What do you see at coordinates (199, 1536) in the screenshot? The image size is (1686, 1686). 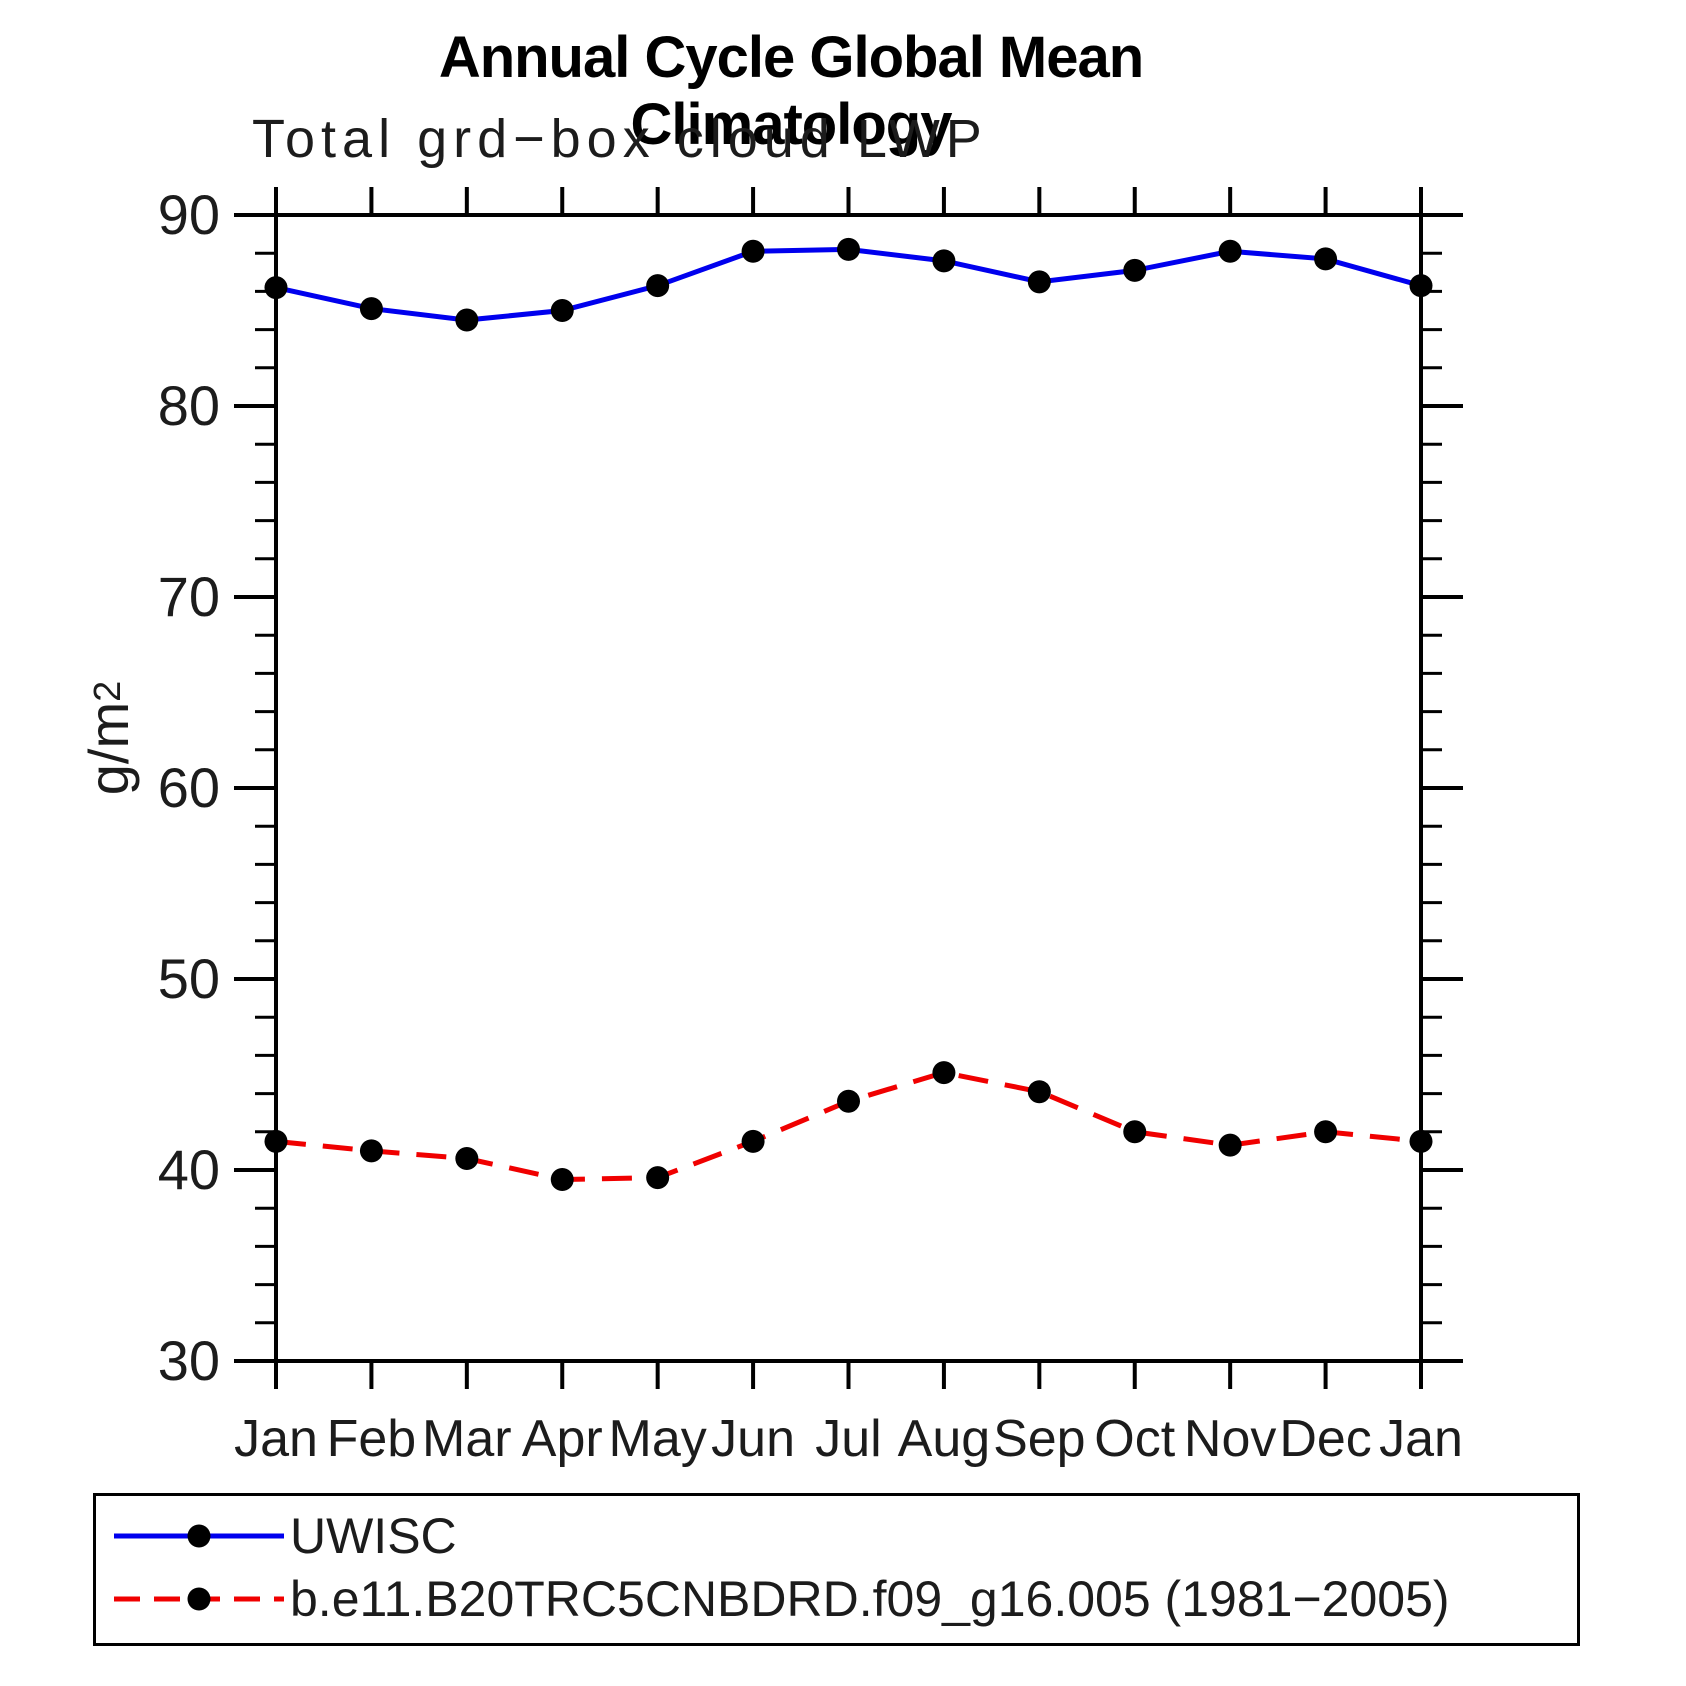 I see `legend-sample-solid-line` at bounding box center [199, 1536].